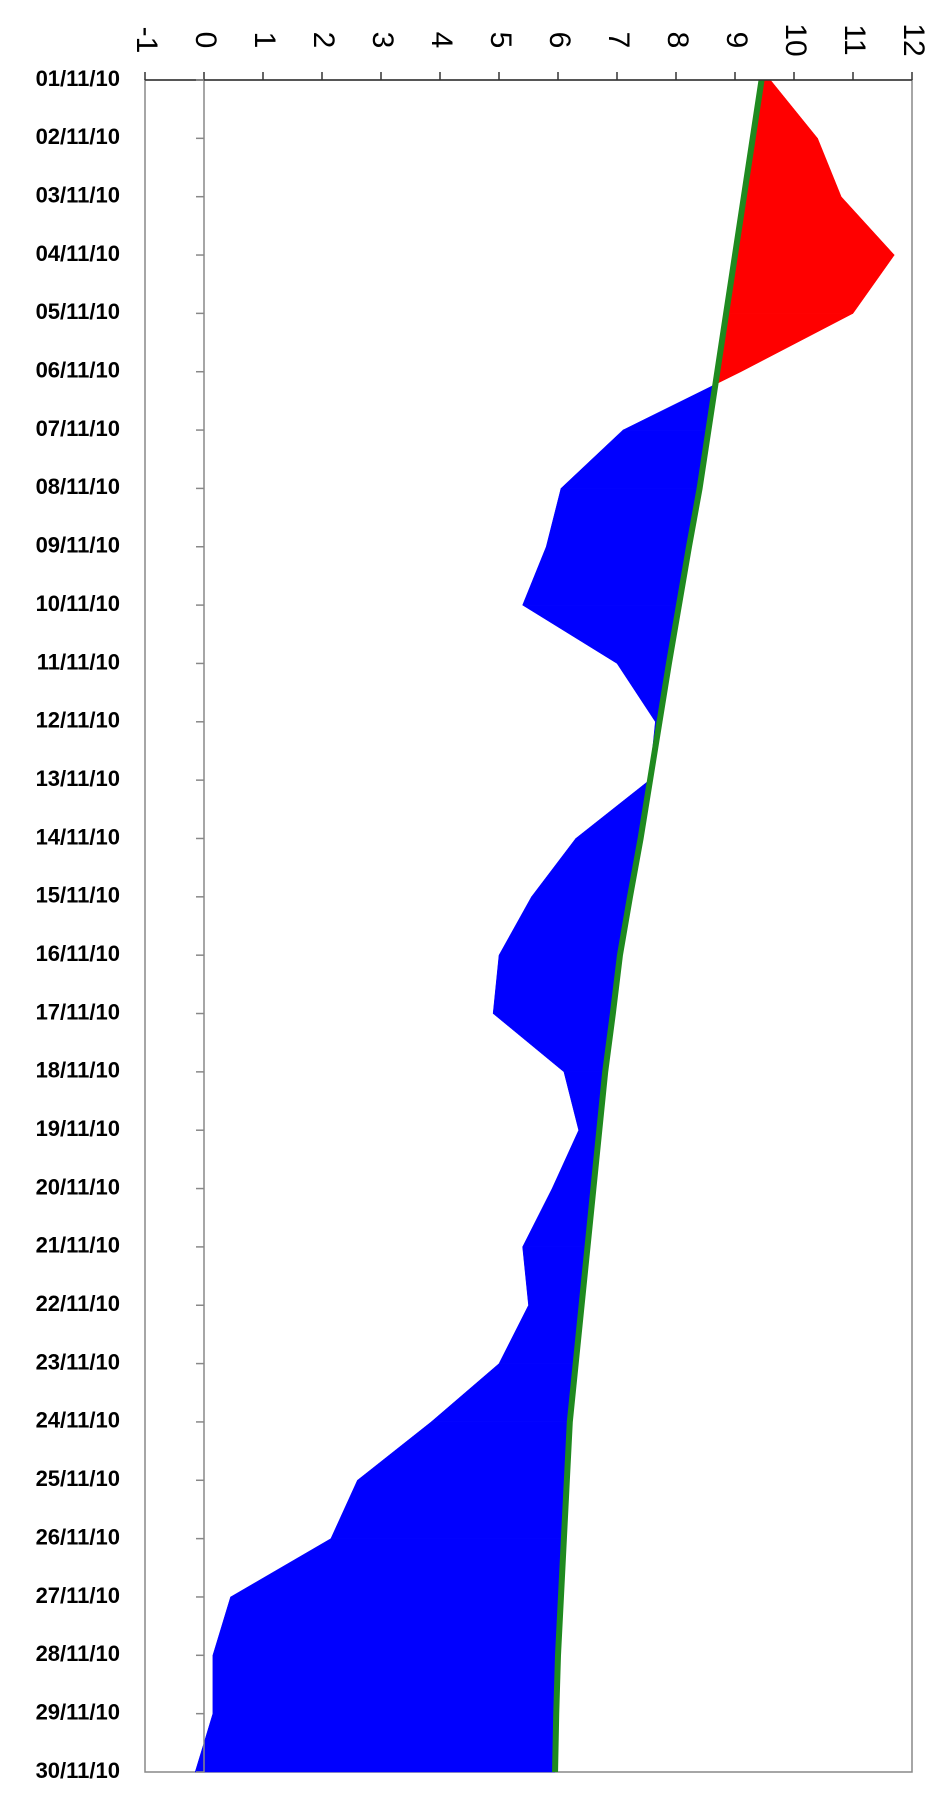 Image resolution: width=937 pixels, height=1793 pixels. Describe the element at coordinates (78, 720) in the screenshot. I see `category-label: 12/11/10` at that location.